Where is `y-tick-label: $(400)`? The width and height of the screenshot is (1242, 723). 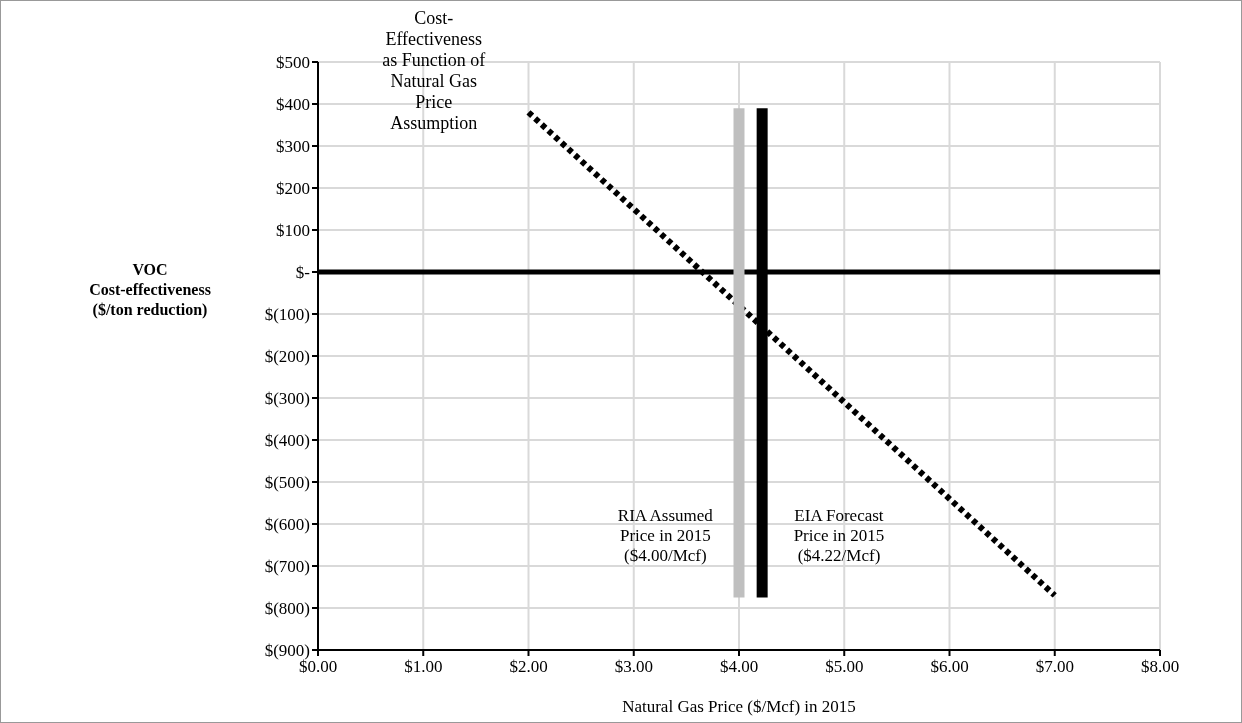
y-tick-label: $(400) is located at coordinates (287, 440).